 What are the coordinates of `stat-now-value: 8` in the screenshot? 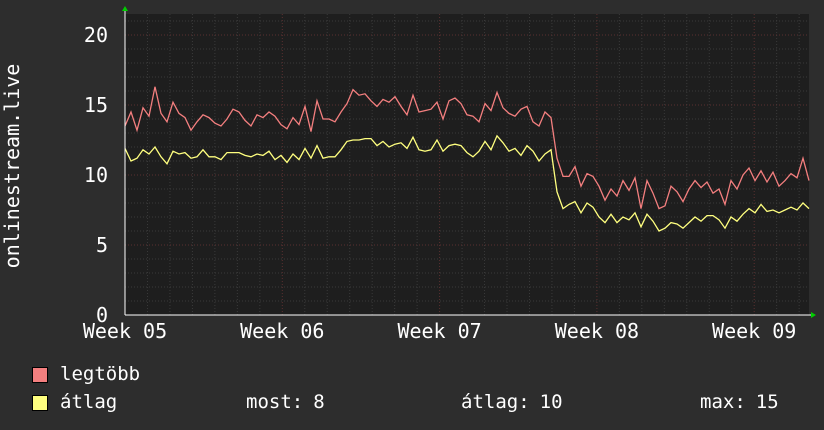 It's located at (319, 402).